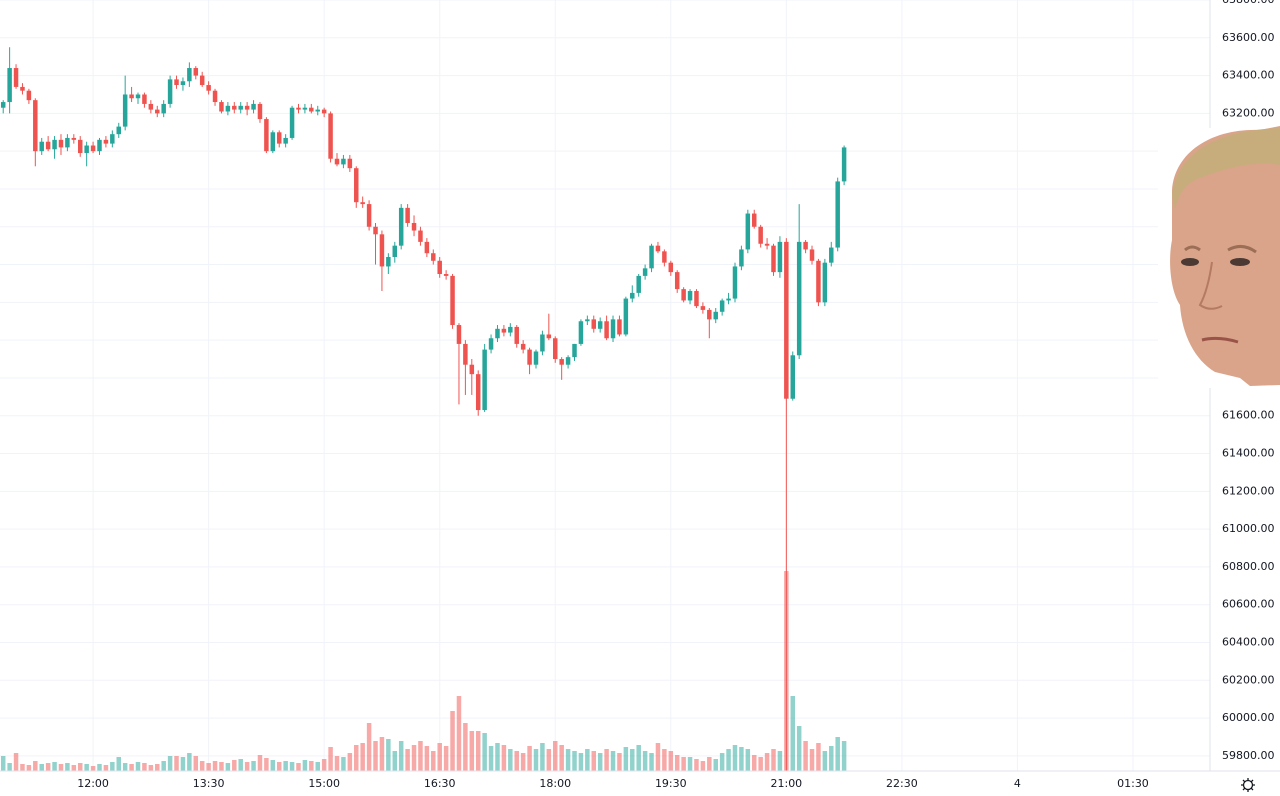 The height and width of the screenshot is (796, 1280). Describe the element at coordinates (902, 783) in the screenshot. I see `x-tick-label: 22:30` at that location.